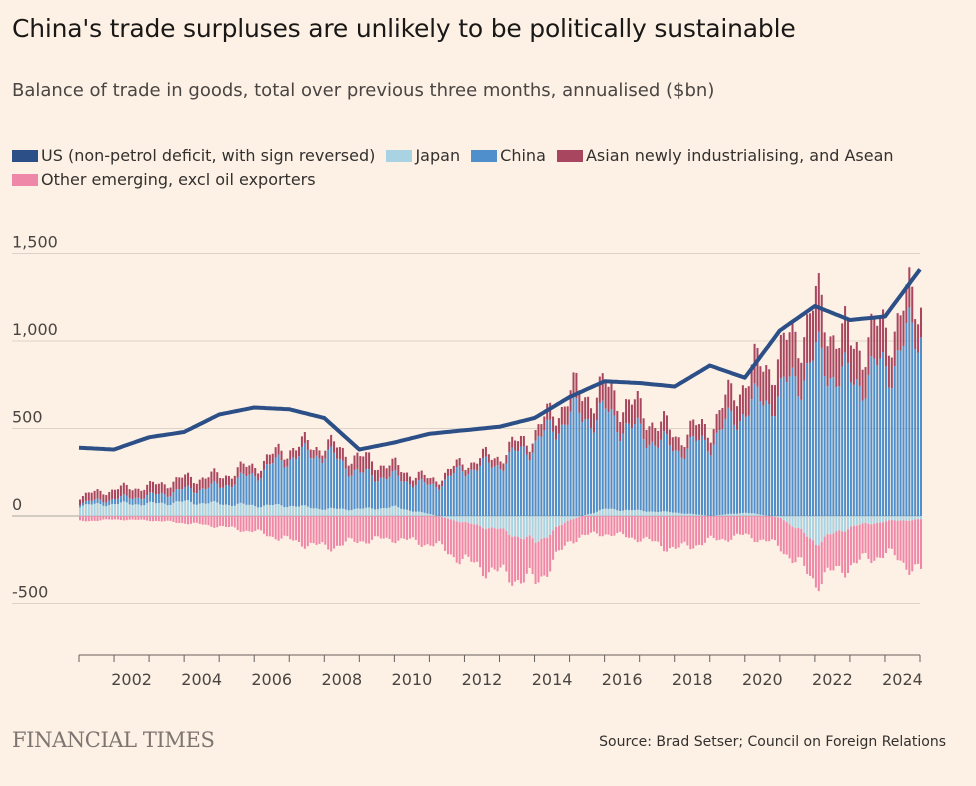 The image size is (976, 786). I want to click on legend-item-asean: Asian newly industrialising, and Asean, so click(725, 156).